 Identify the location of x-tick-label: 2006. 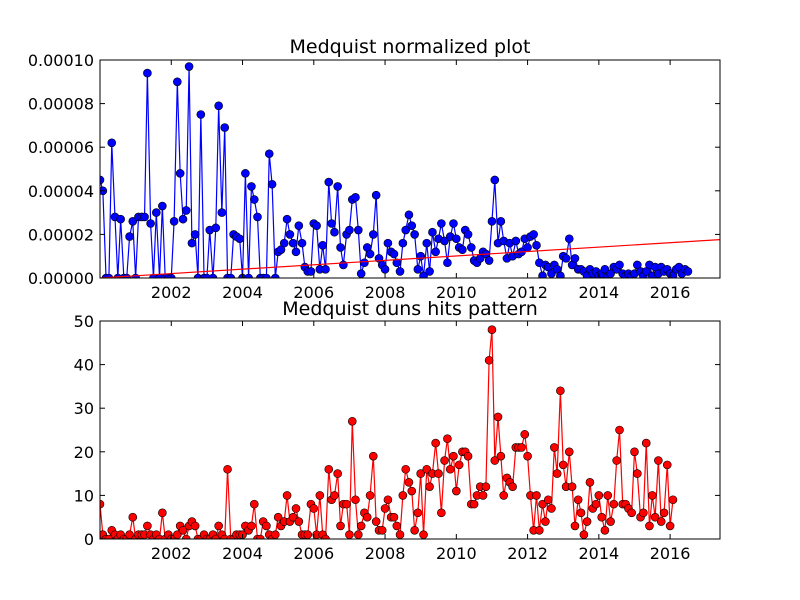
(313, 292).